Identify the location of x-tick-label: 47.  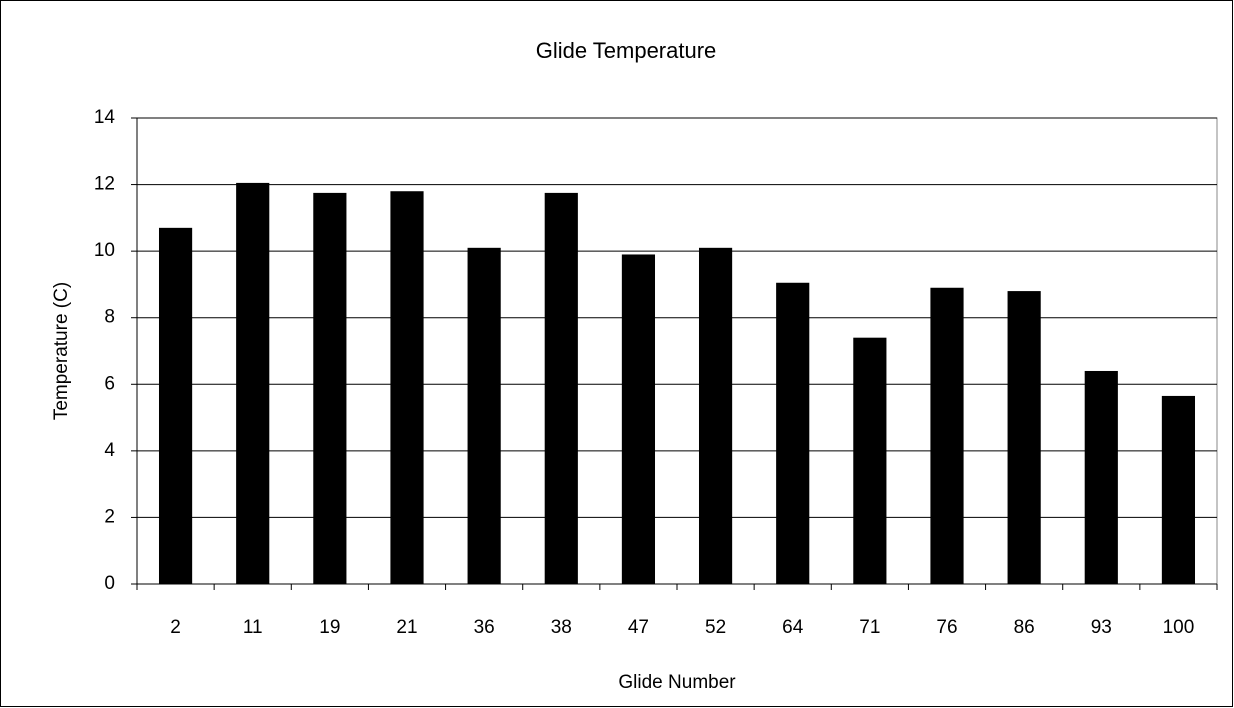
(638, 627).